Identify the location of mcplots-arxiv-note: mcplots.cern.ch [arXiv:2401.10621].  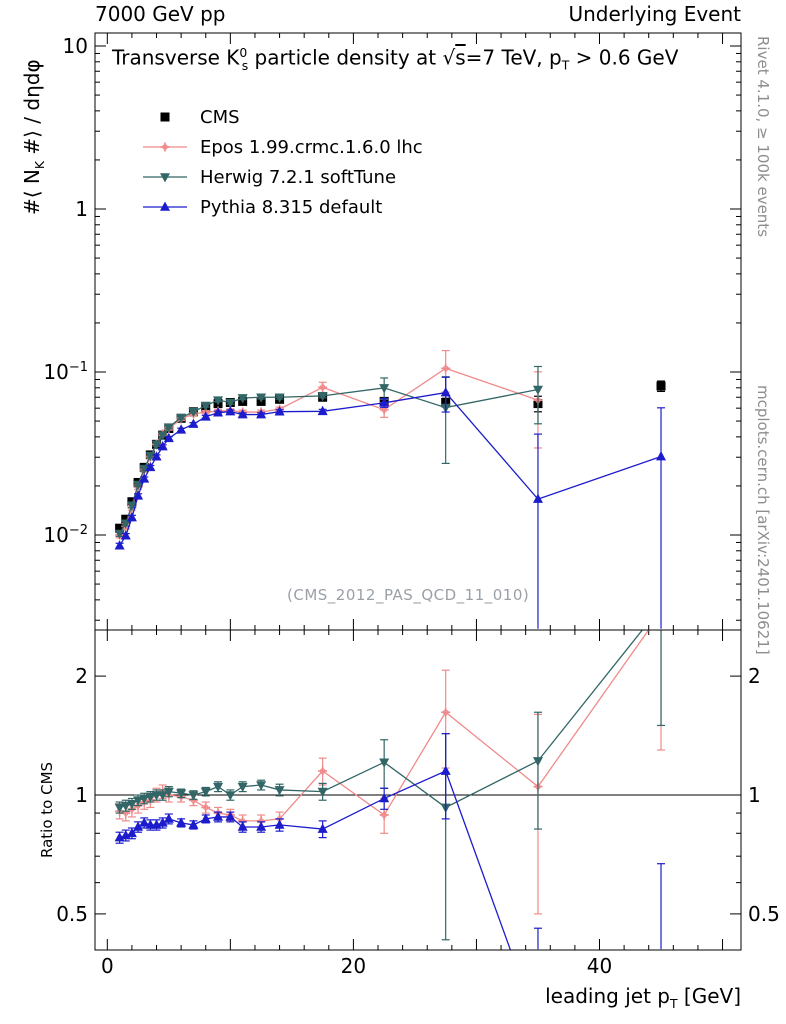
(763, 520).